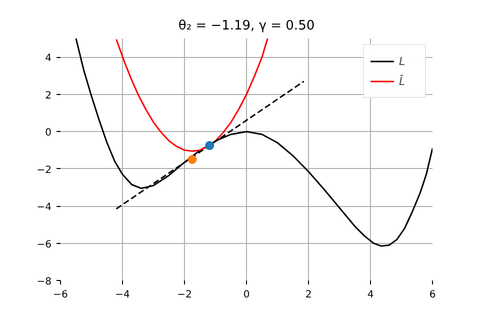 The width and height of the screenshot is (480, 320). Describe the element at coordinates (184, 295) in the screenshot. I see `x-tick-label: −2` at that location.